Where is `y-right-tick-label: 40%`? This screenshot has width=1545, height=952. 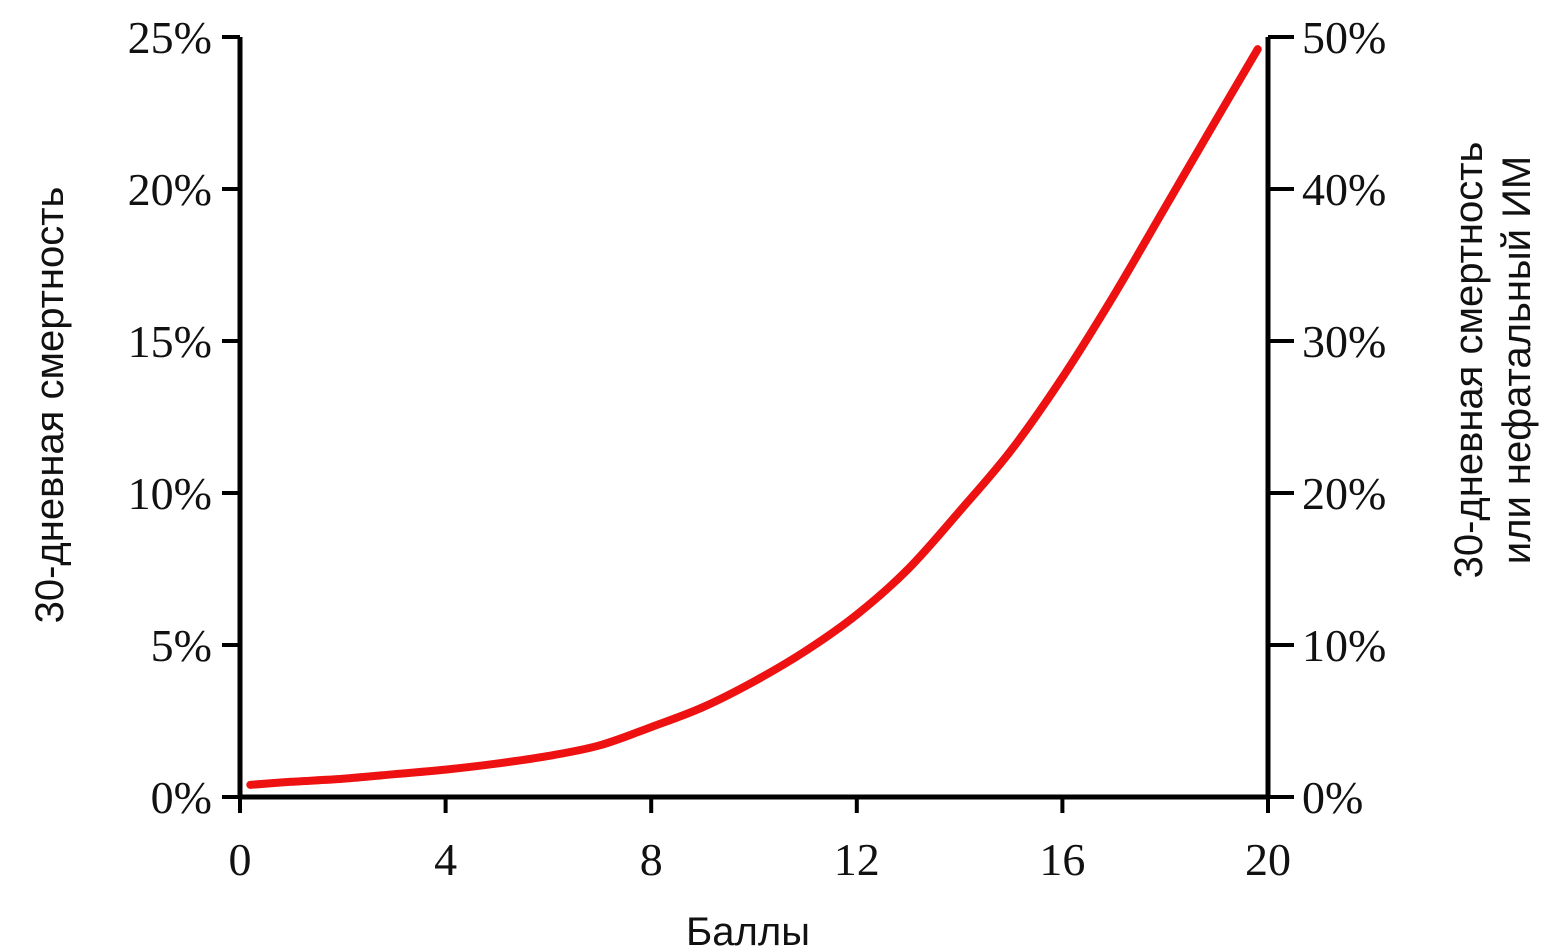
y-right-tick-label: 40% is located at coordinates (1344, 189).